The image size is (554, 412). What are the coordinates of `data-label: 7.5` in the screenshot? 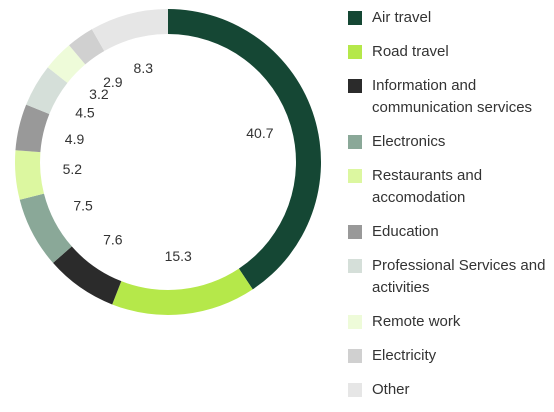 It's located at (83, 205).